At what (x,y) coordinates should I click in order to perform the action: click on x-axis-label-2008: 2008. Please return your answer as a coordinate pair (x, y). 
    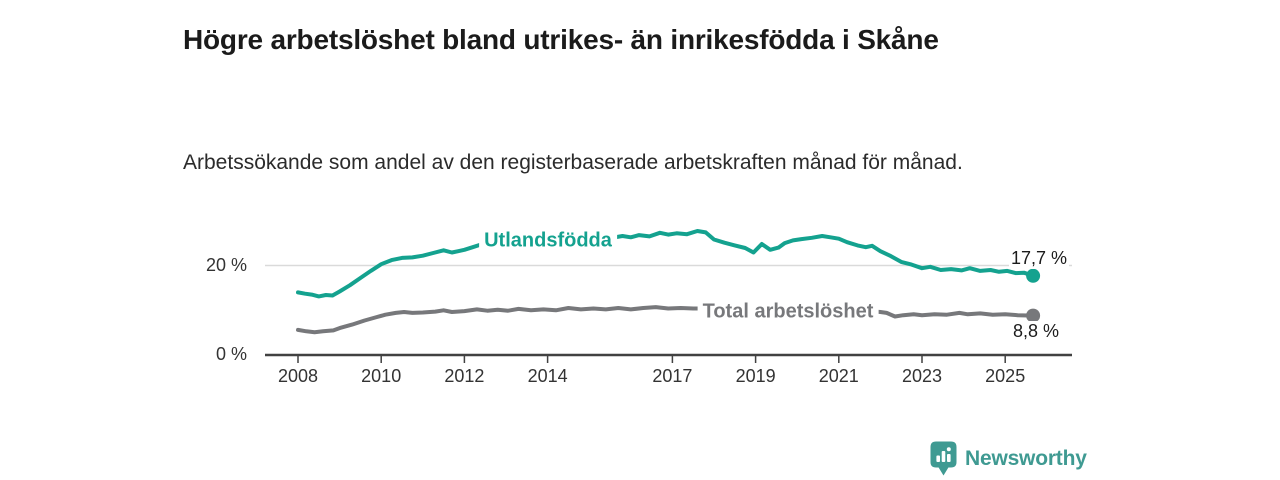
    Looking at the image, I should click on (298, 376).